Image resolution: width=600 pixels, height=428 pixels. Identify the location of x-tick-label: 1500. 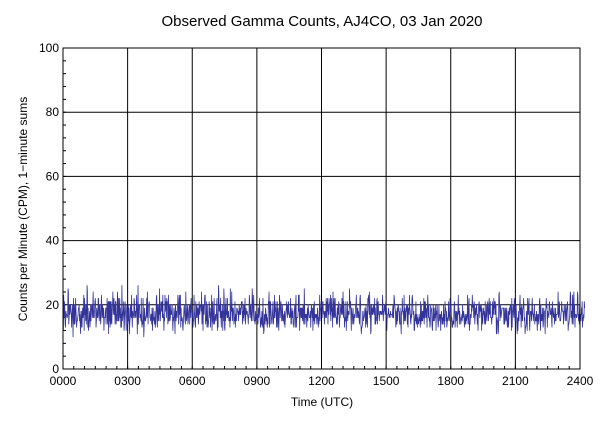
(386, 381).